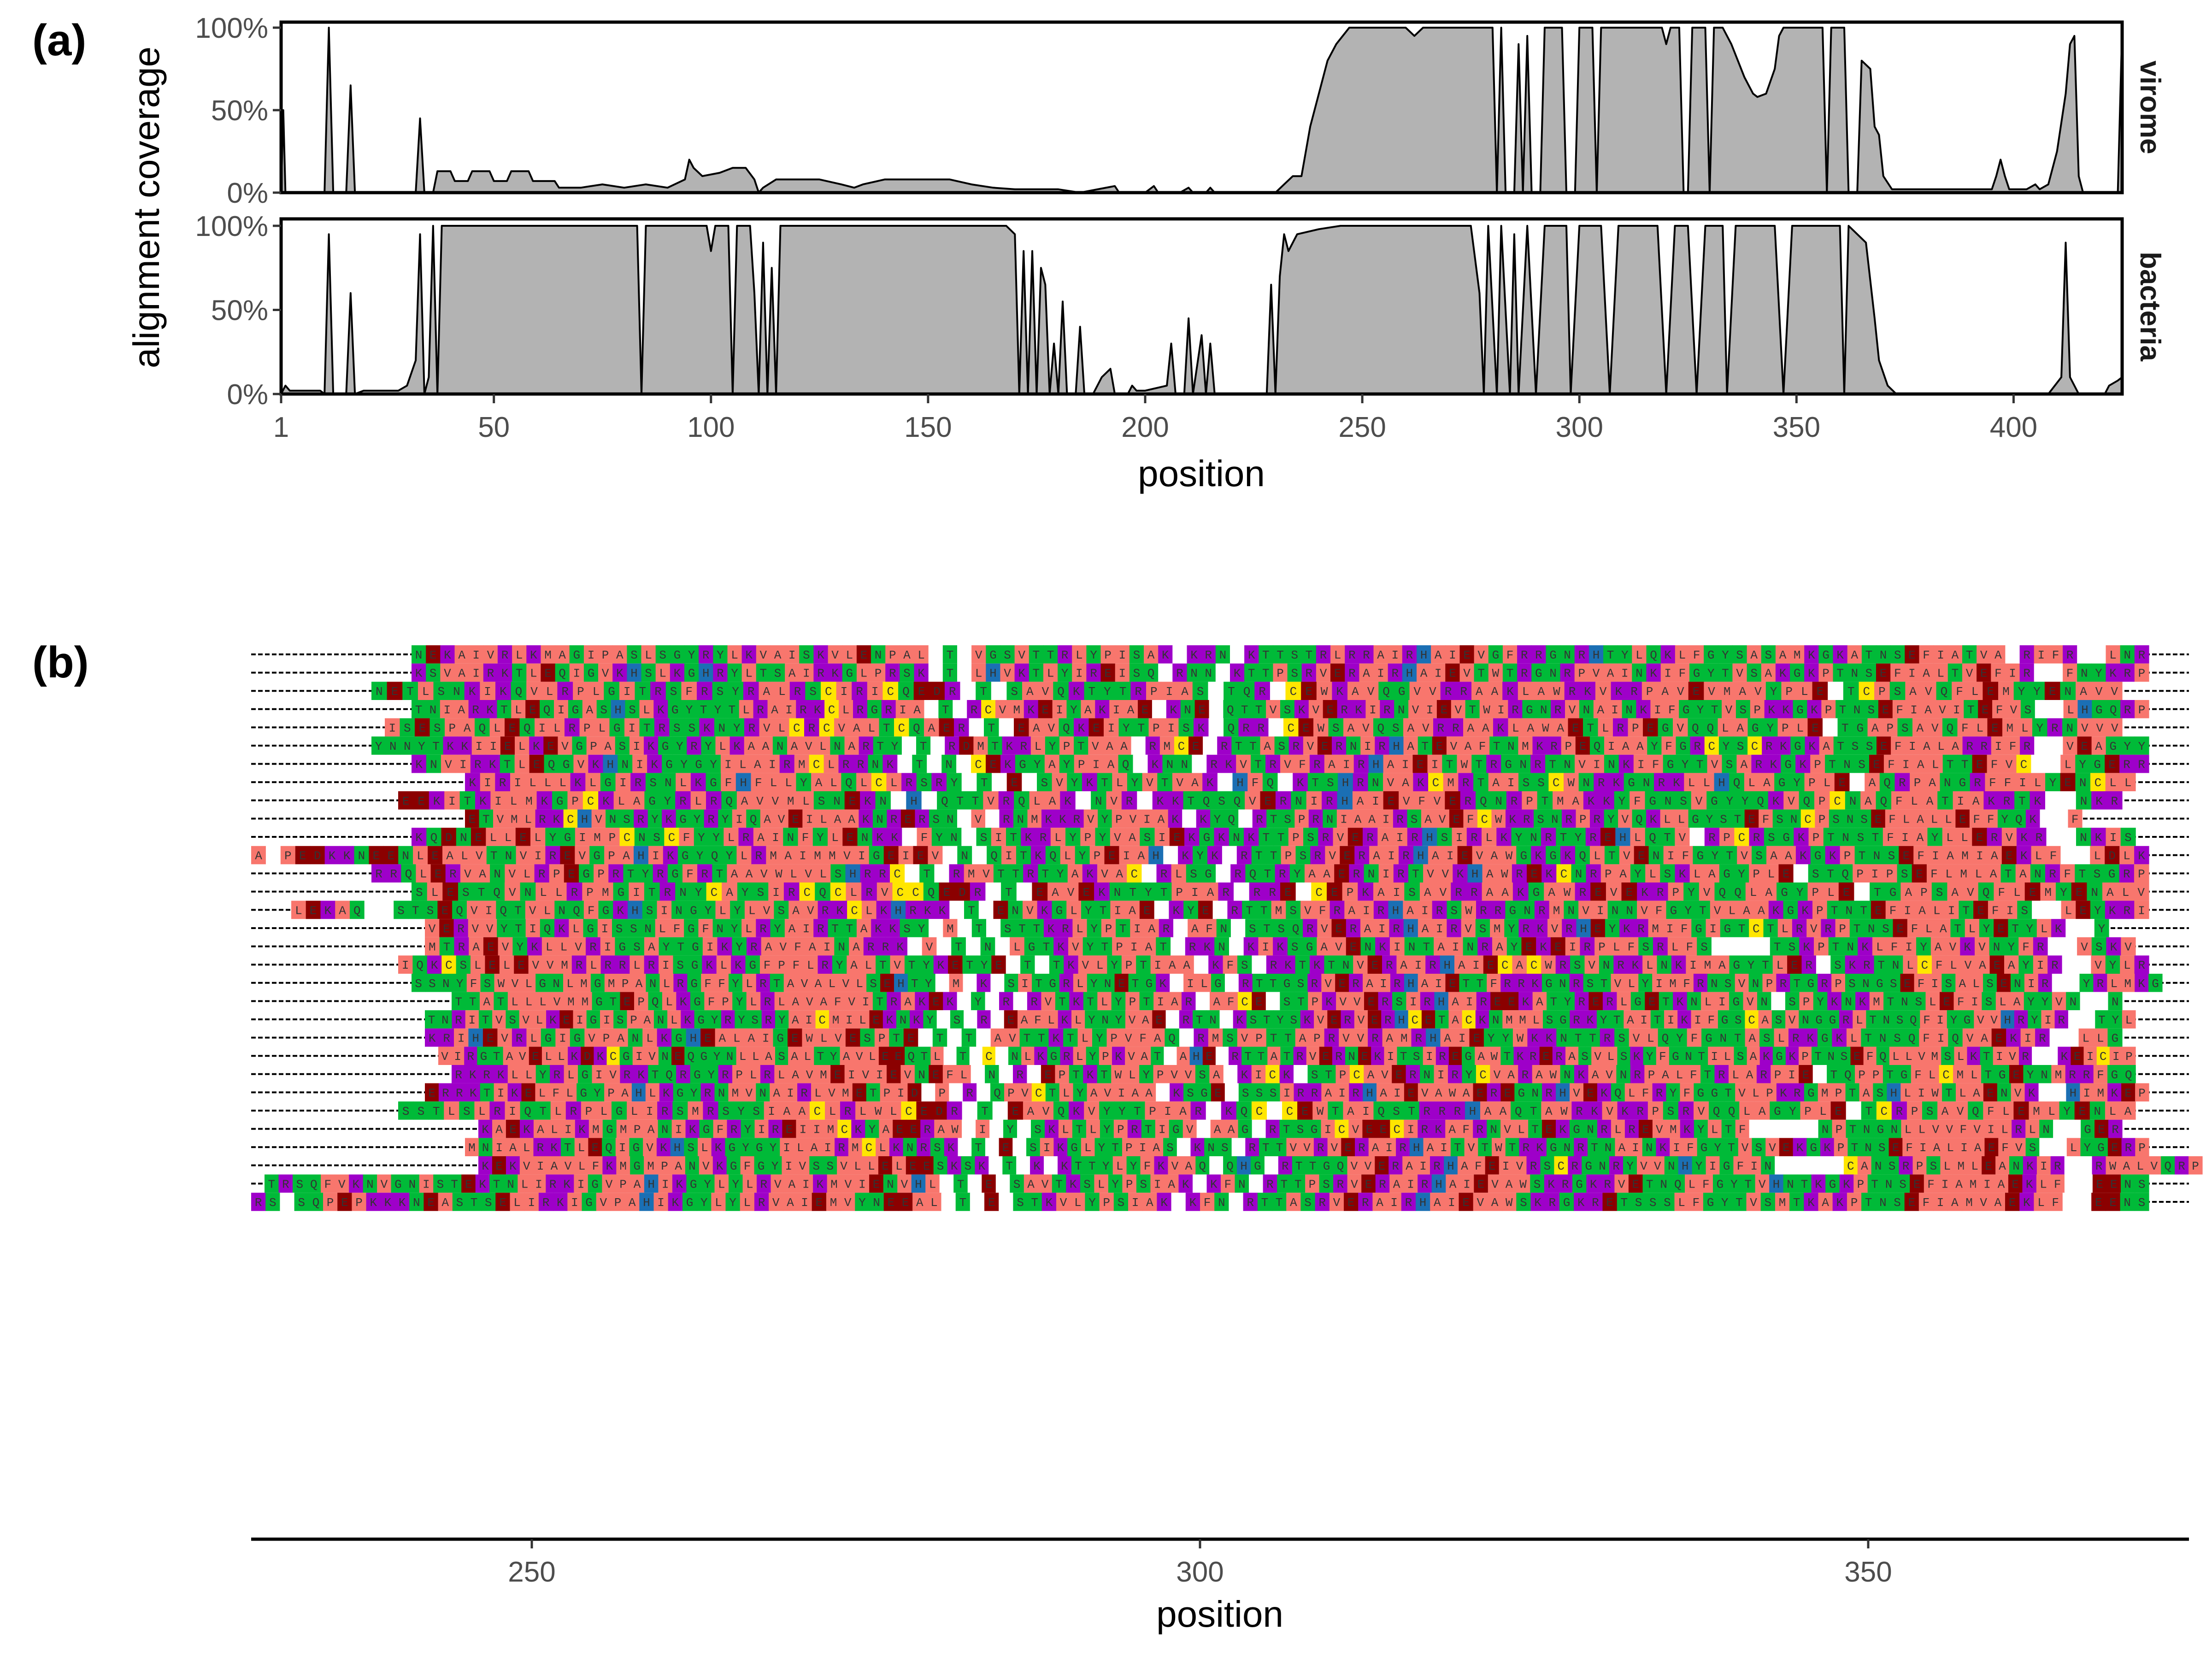 The height and width of the screenshot is (1659, 2212). Describe the element at coordinates (853, 874) in the screenshot. I see `residue-letter: H` at that location.